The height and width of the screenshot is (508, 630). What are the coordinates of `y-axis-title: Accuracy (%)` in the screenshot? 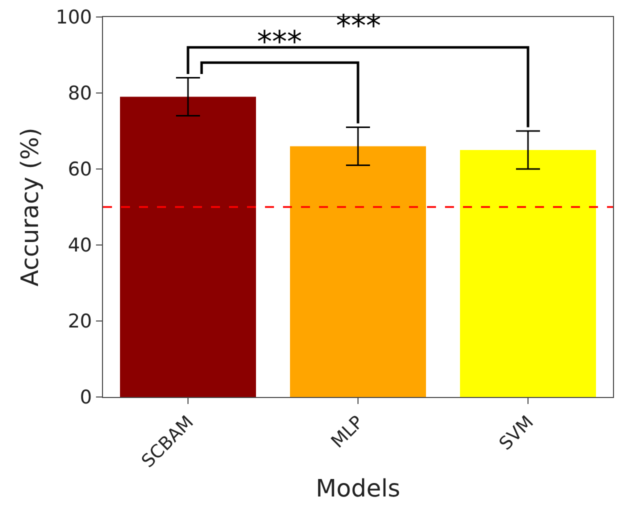 It's located at (30, 207).